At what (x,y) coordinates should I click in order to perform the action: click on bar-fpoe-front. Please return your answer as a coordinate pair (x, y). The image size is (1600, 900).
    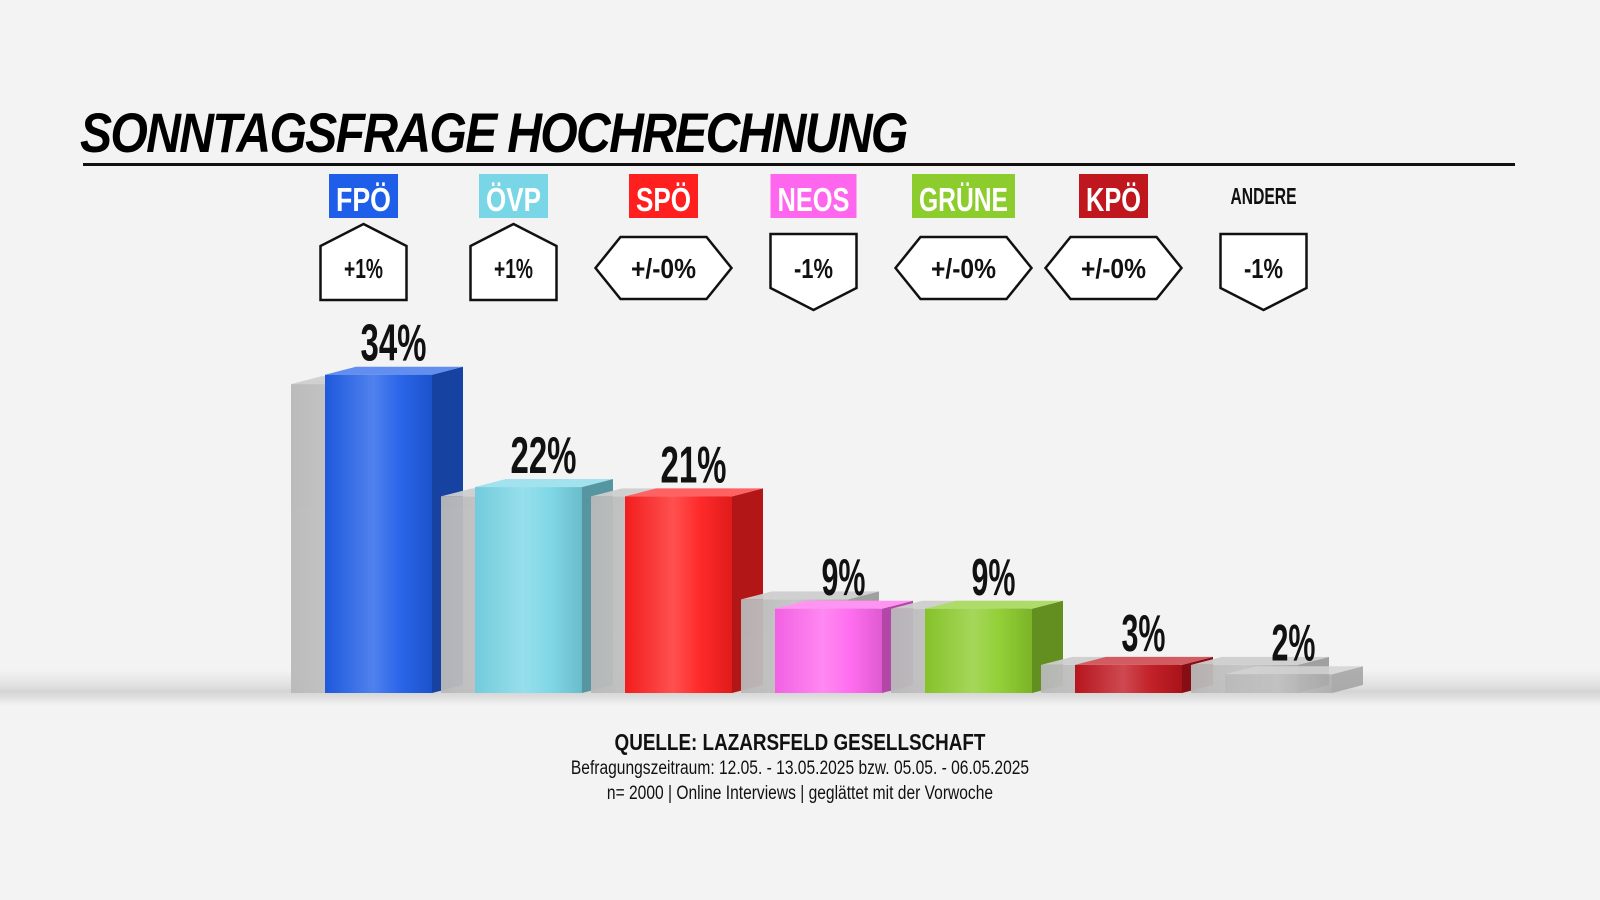
    Looking at the image, I should click on (378, 533).